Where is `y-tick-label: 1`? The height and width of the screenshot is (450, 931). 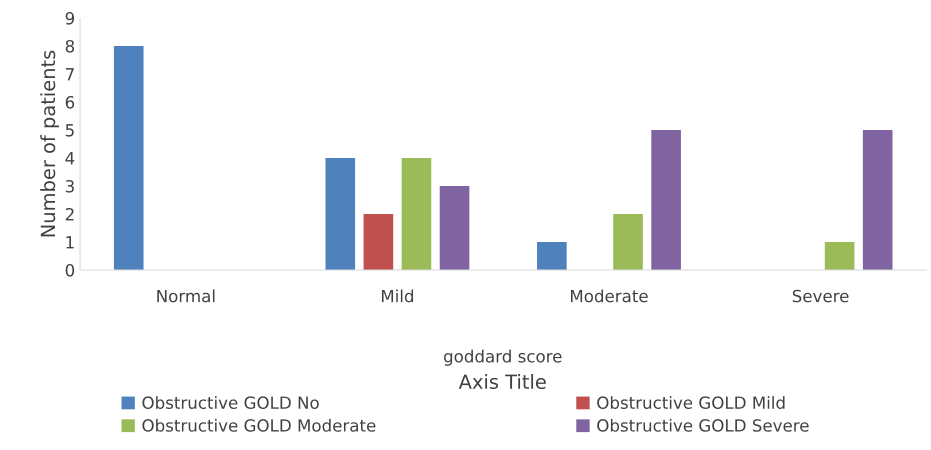 y-tick-label: 1 is located at coordinates (70, 242).